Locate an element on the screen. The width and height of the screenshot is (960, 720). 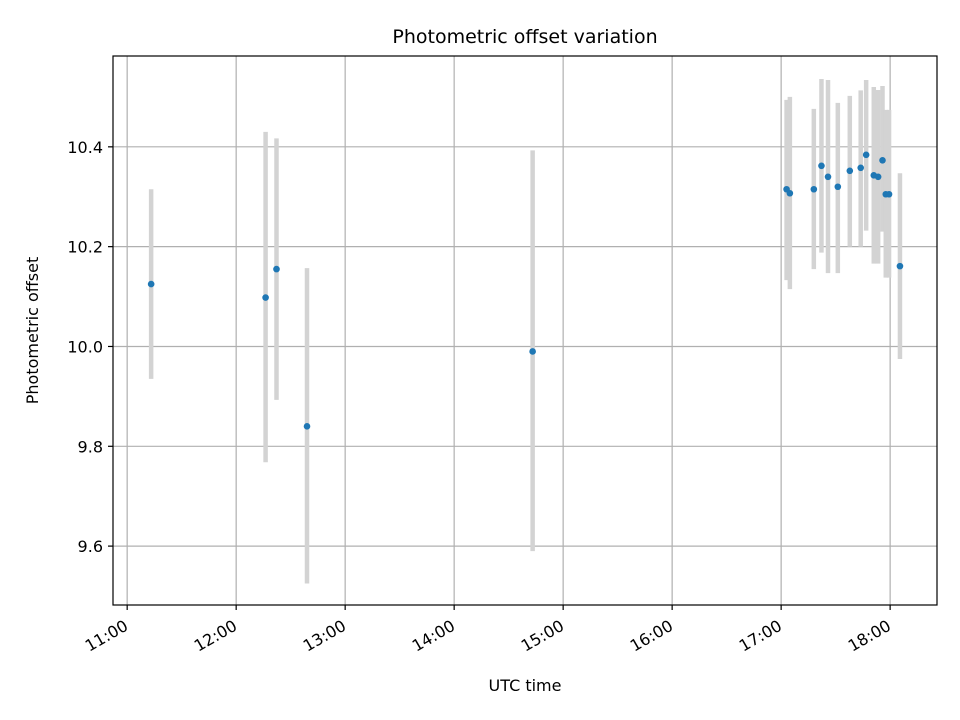
x-tick-label: 11:00 is located at coordinates (106, 636).